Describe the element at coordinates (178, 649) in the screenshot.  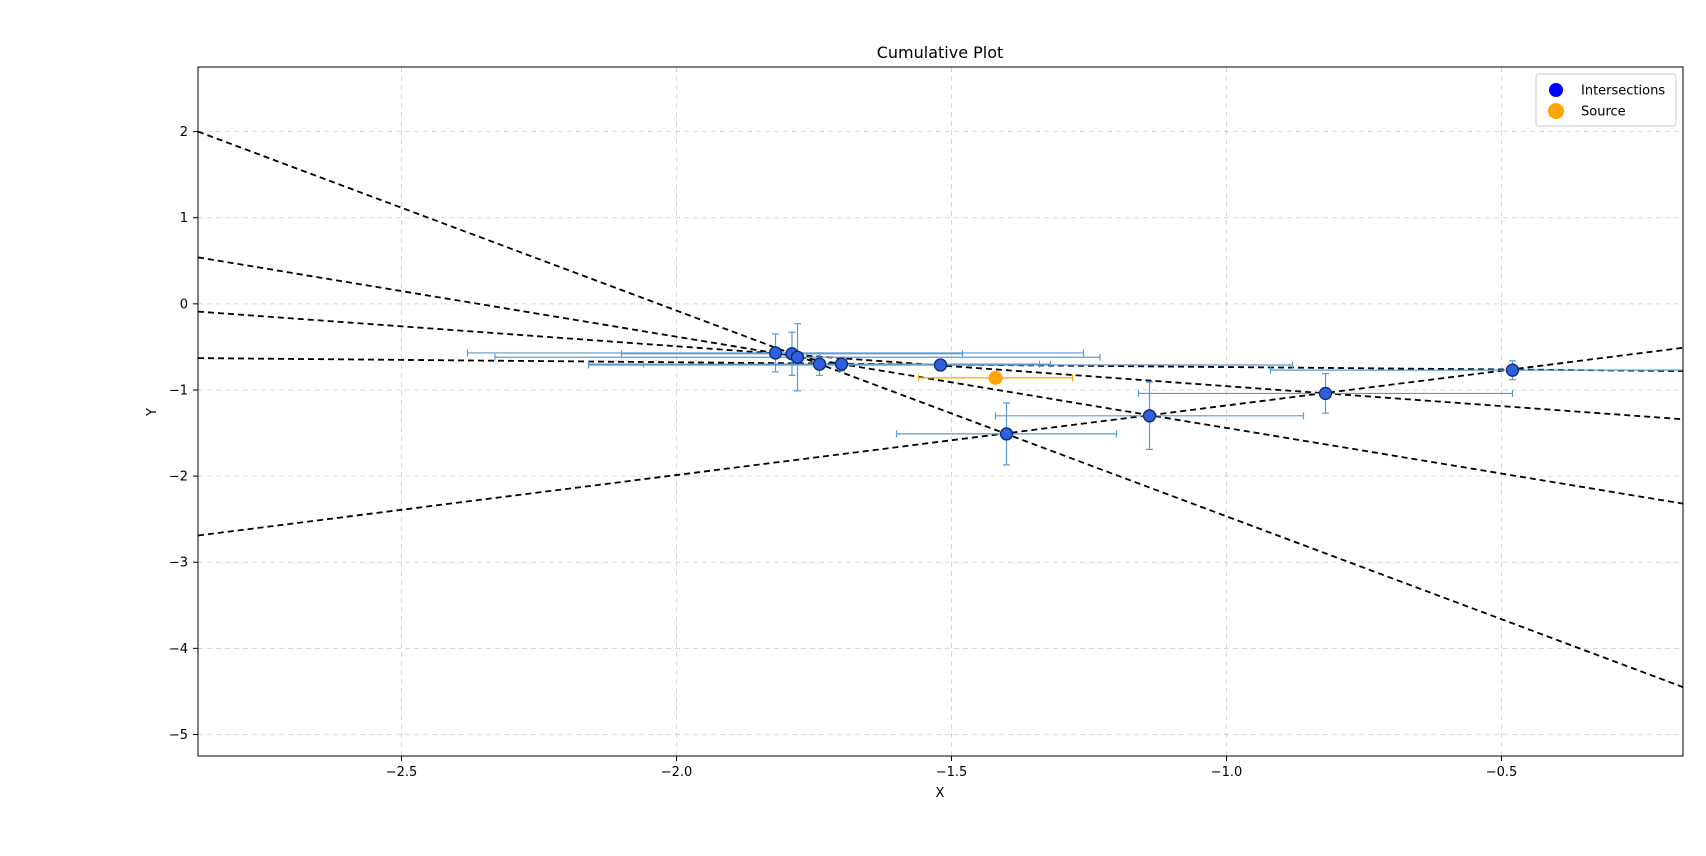
I see `y-tick-label: −4` at that location.